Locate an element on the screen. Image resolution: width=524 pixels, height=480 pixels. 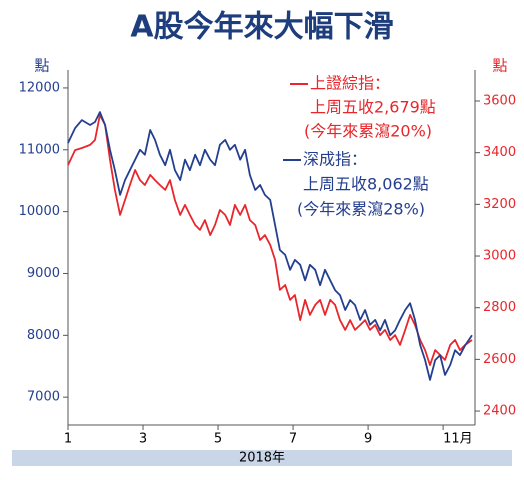
chart-title: A股今年來大幅下滑 is located at coordinates (261, 27).